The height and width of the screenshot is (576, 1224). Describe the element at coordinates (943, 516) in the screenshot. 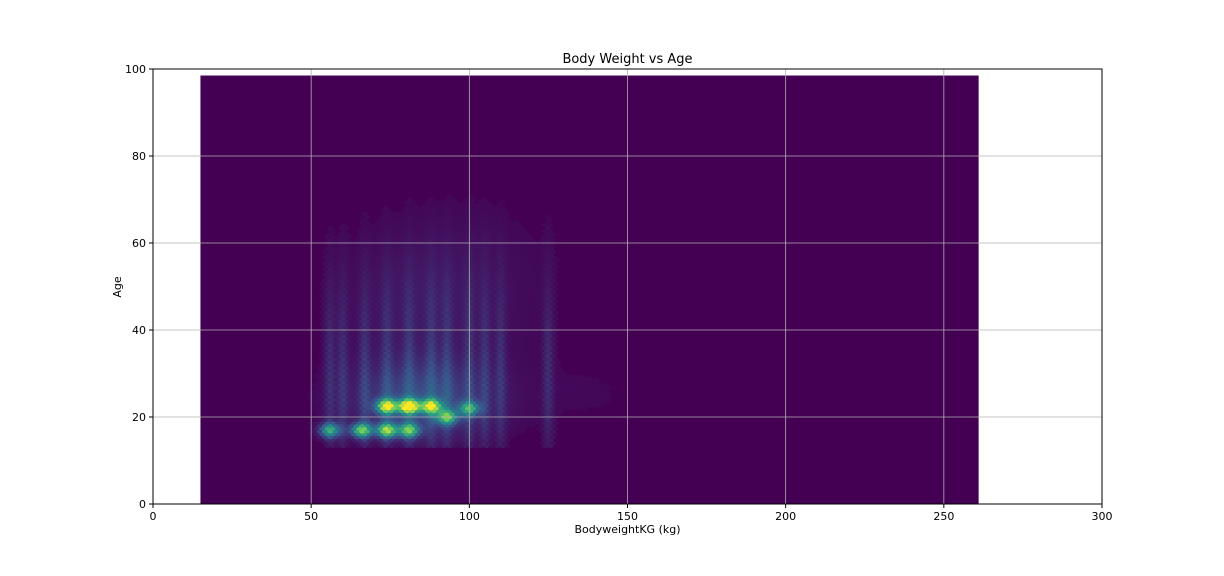

I see `x-tick-label: 250` at that location.